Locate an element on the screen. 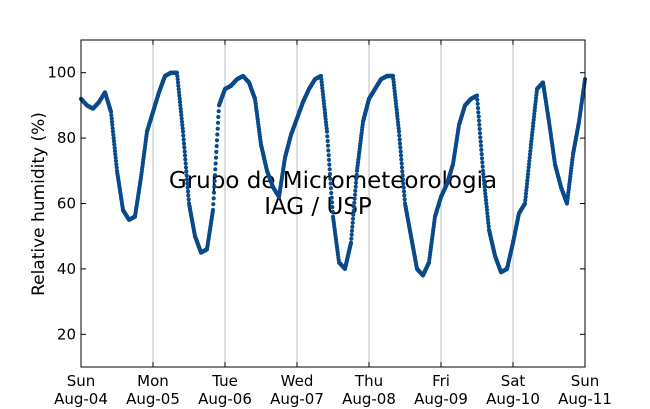 This screenshot has width=650, height=409. y-tick-label: 80 is located at coordinates (66, 138).